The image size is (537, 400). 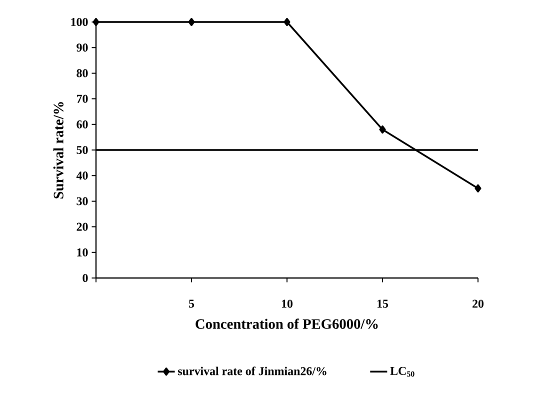 I want to click on legend-label: survival rate of Jinmian26/%, so click(x=252, y=371).